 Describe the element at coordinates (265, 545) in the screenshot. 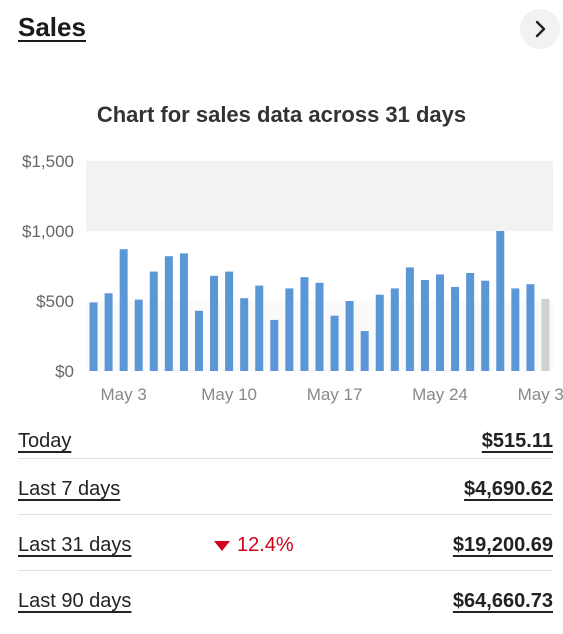

I see `change-percent: 12.4%` at that location.